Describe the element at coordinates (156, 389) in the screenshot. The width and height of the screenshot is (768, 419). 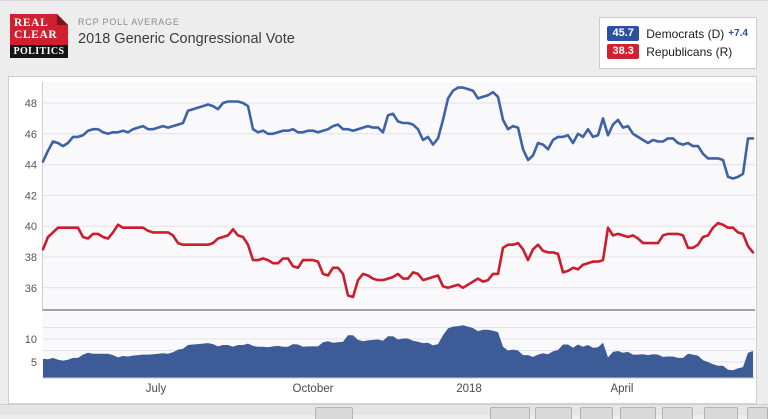
I see `x-tick-label: July` at that location.